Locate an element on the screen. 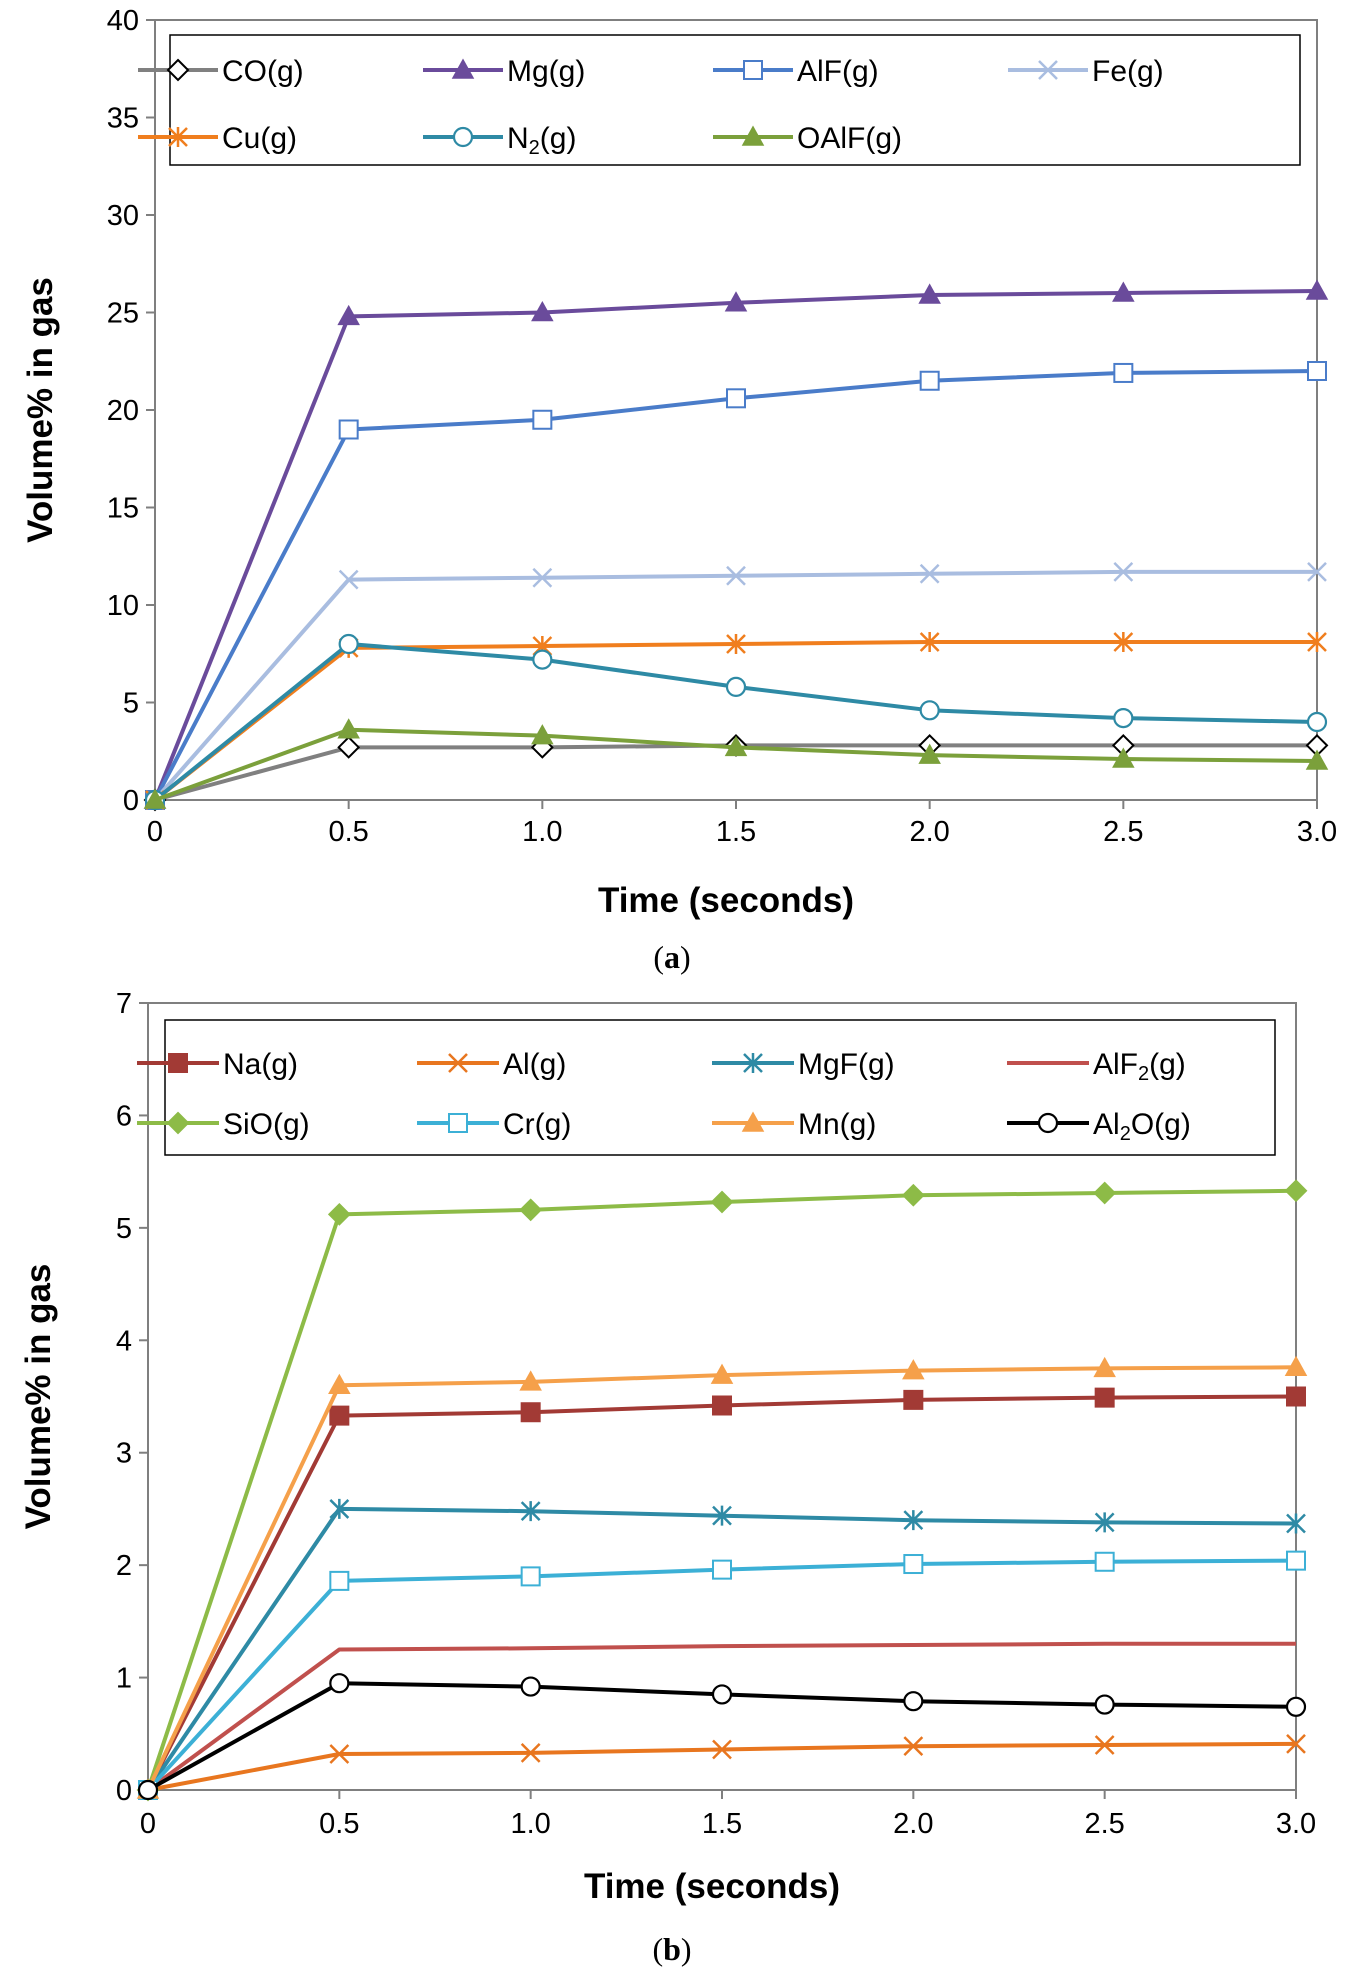 The width and height of the screenshot is (1345, 1987). panel-letter: b is located at coordinates (672, 1949).